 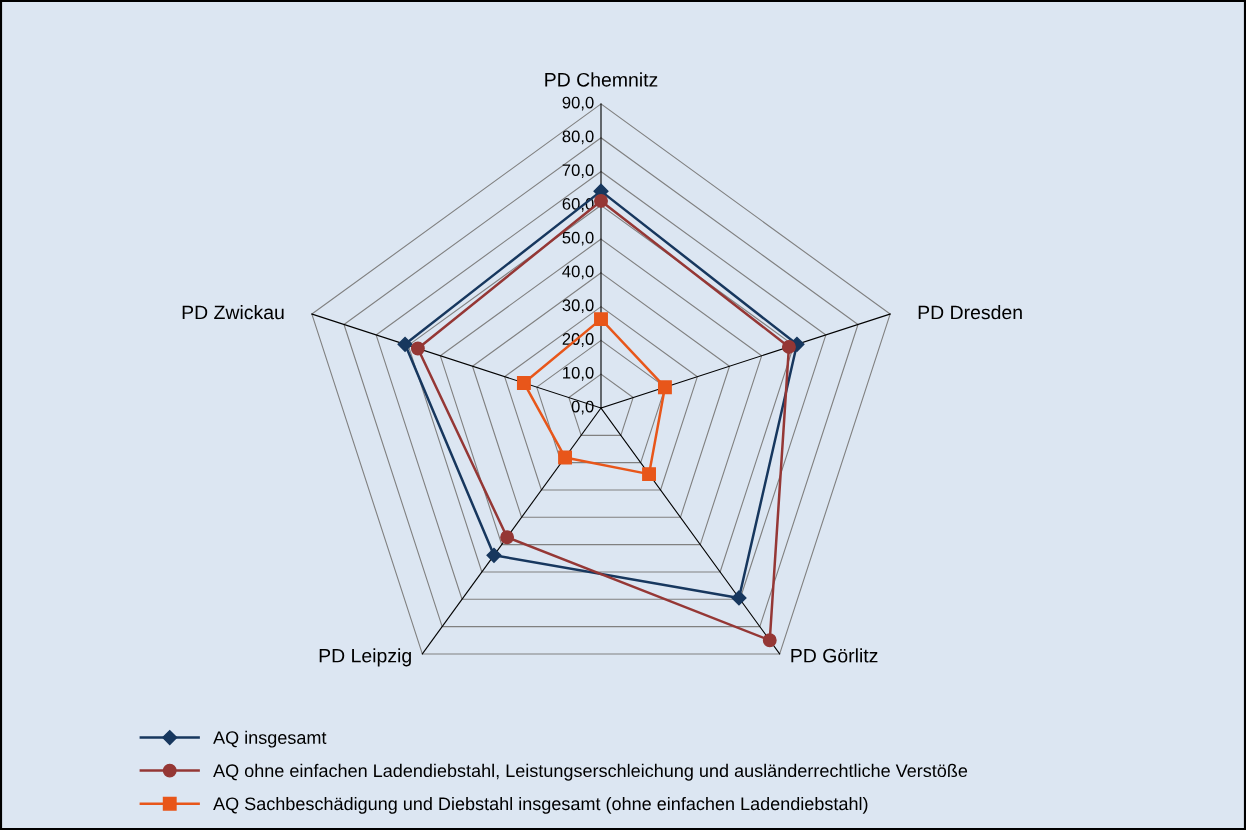 What do you see at coordinates (834, 655) in the screenshot?
I see `spoke-label: PD Görlitz` at bounding box center [834, 655].